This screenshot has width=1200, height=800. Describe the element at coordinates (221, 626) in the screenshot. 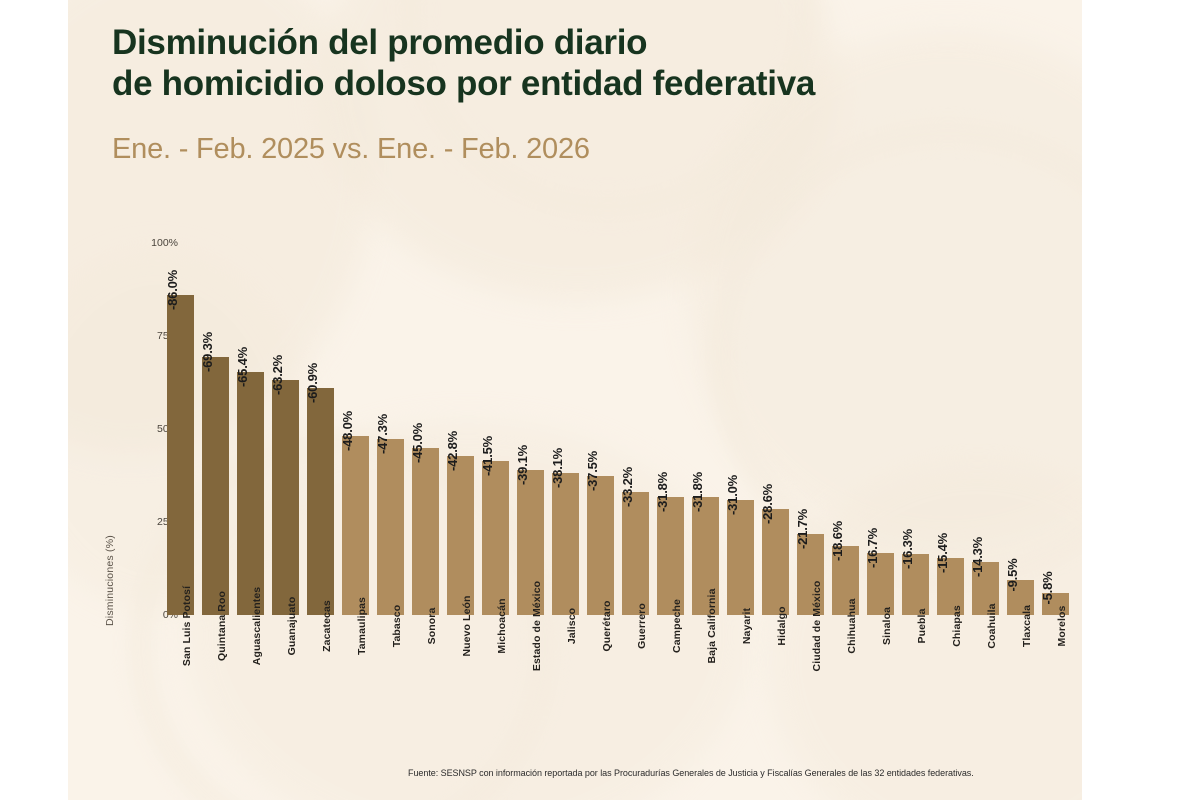

I see `x-axis-tick-label: Quintana Roo` at that location.